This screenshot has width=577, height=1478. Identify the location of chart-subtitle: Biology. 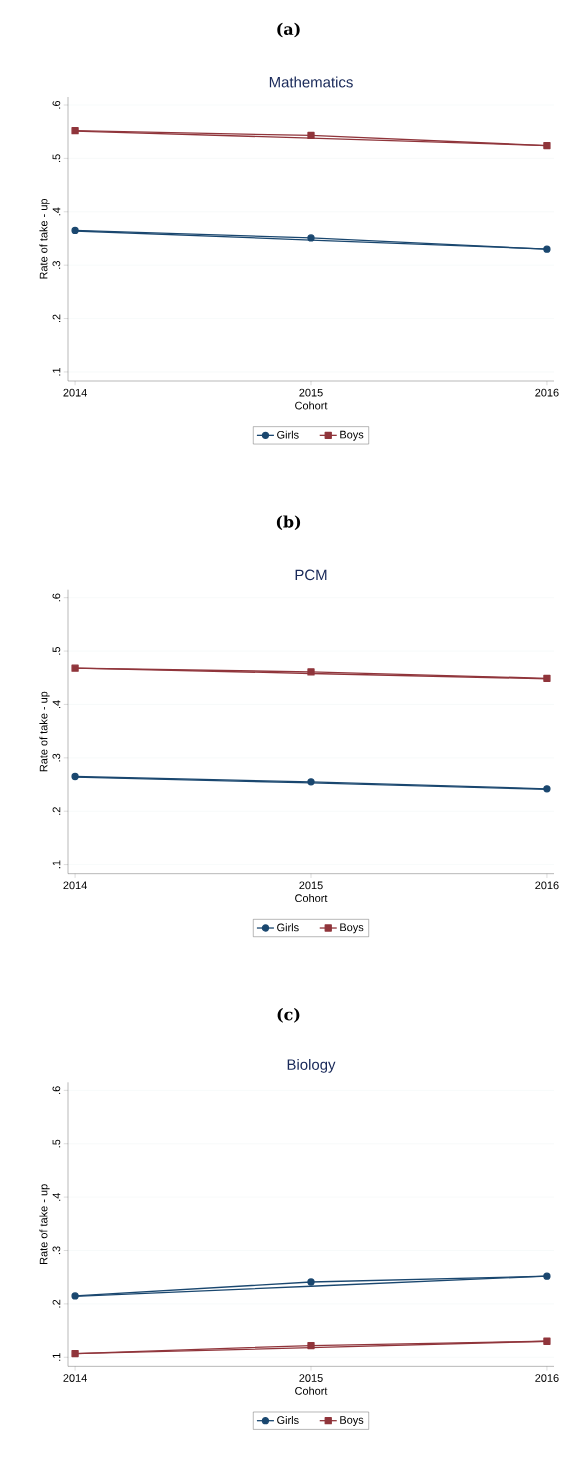
(311, 1065).